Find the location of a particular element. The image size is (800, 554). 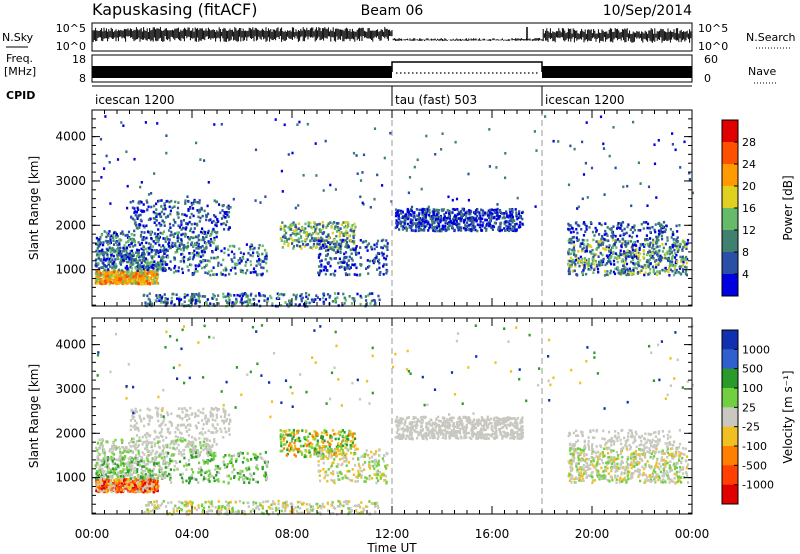

y-tick-label: 1000 is located at coordinates (70, 270).